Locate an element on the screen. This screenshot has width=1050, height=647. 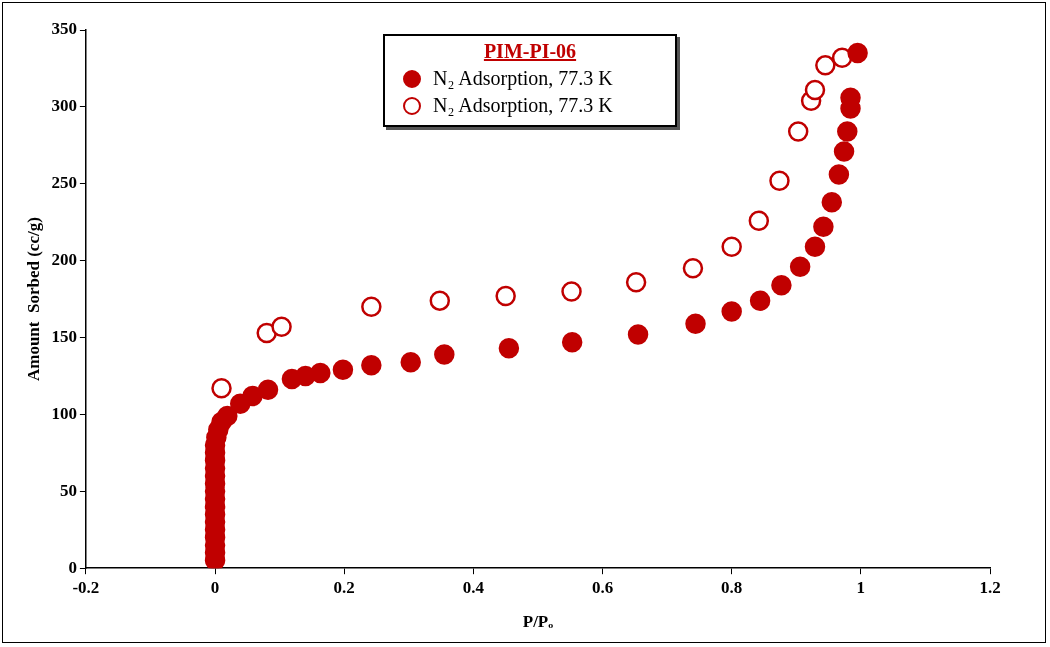
y-tick-label: 250 is located at coordinates (64, 183).